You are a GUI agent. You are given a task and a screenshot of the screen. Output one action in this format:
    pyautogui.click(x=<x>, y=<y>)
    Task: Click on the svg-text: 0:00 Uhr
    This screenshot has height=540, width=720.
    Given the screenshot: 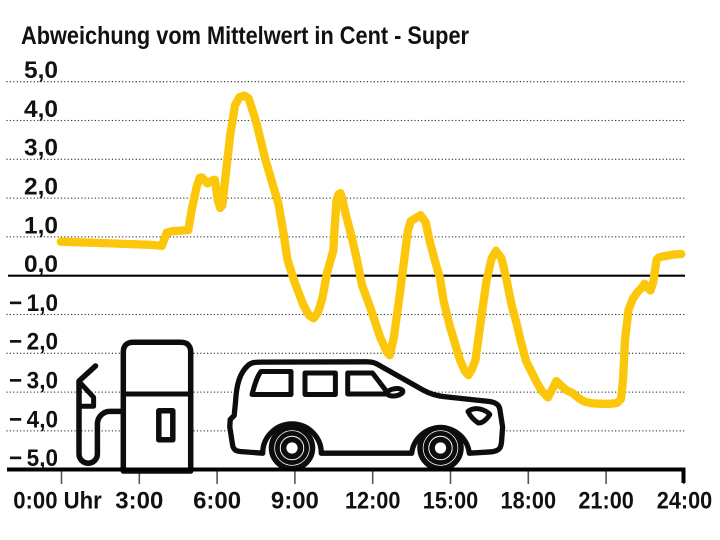 What is the action you would take?
    pyautogui.click(x=57, y=501)
    